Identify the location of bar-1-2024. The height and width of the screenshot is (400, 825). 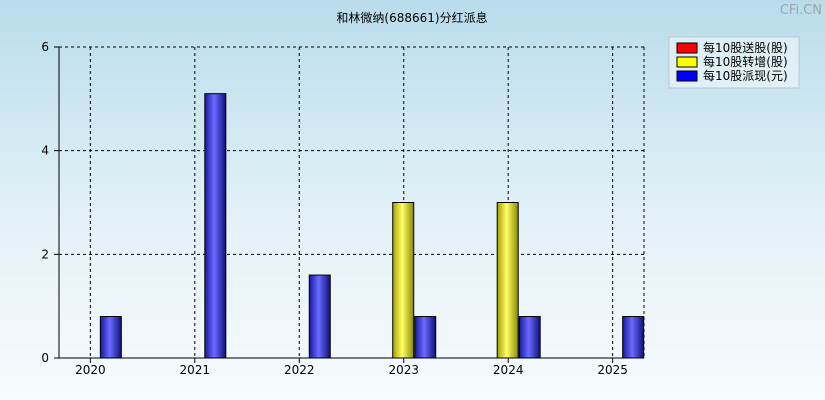
(507, 280).